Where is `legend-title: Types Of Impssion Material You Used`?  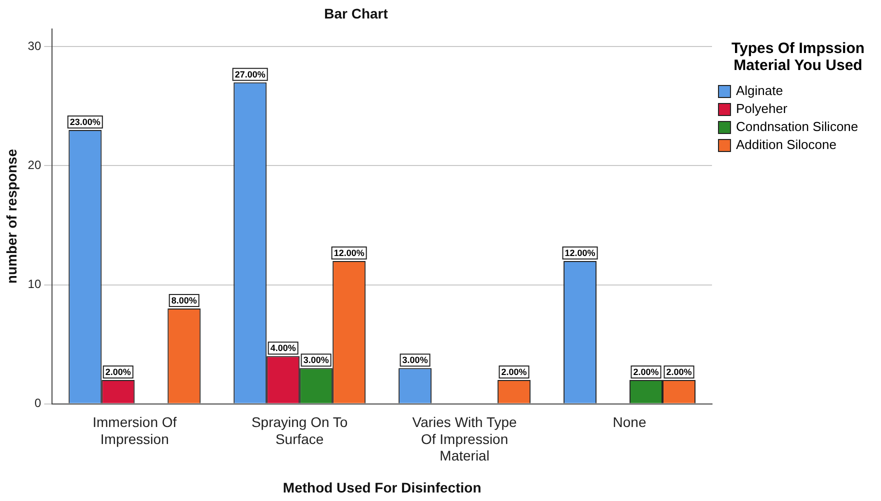 legend-title: Types Of Impssion Material You Used is located at coordinates (798, 57).